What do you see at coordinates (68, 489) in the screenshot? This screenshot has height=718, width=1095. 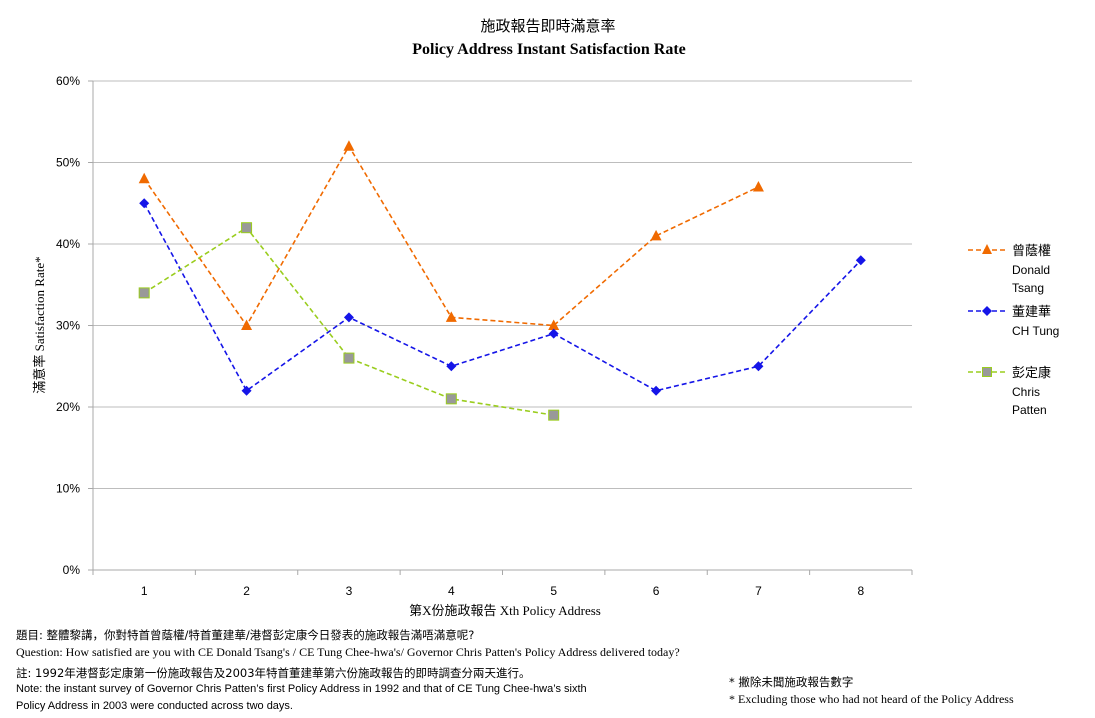 I see `y-tick-label: 10%` at bounding box center [68, 489].